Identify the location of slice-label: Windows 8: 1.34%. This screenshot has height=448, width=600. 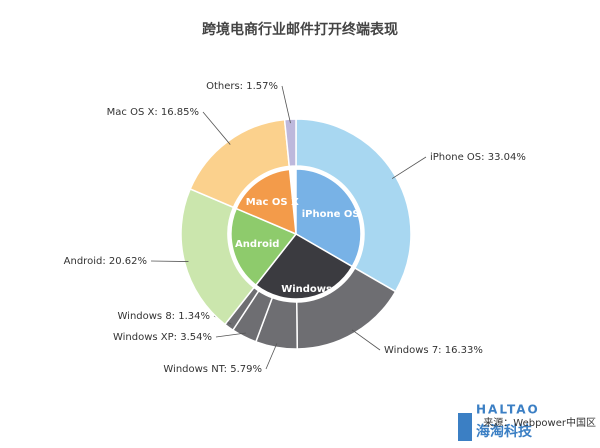
(164, 316).